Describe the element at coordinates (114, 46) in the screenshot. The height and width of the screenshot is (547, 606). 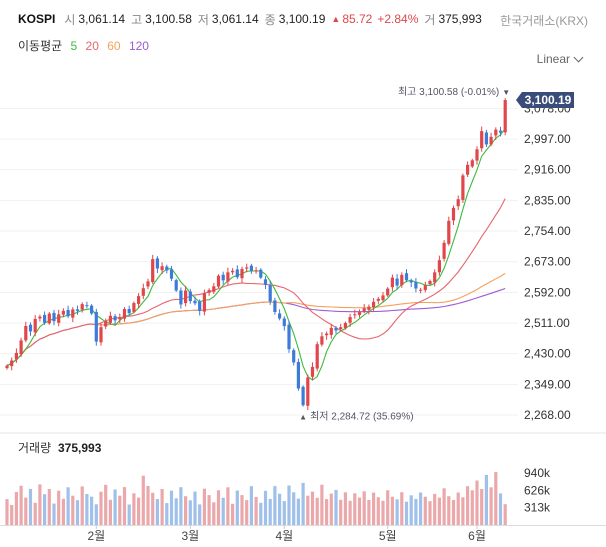
I see `ma-legend-60: 60` at that location.